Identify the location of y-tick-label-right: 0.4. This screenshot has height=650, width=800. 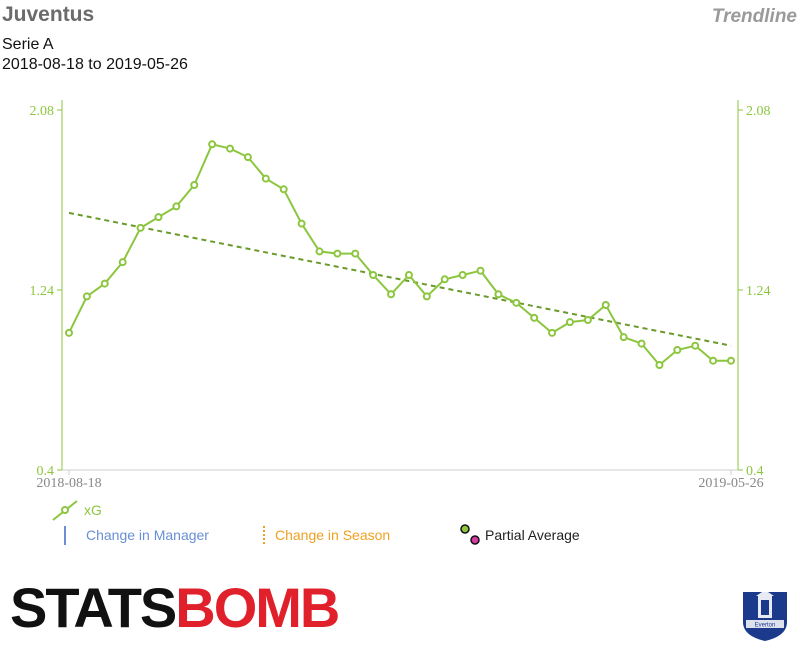
(755, 471).